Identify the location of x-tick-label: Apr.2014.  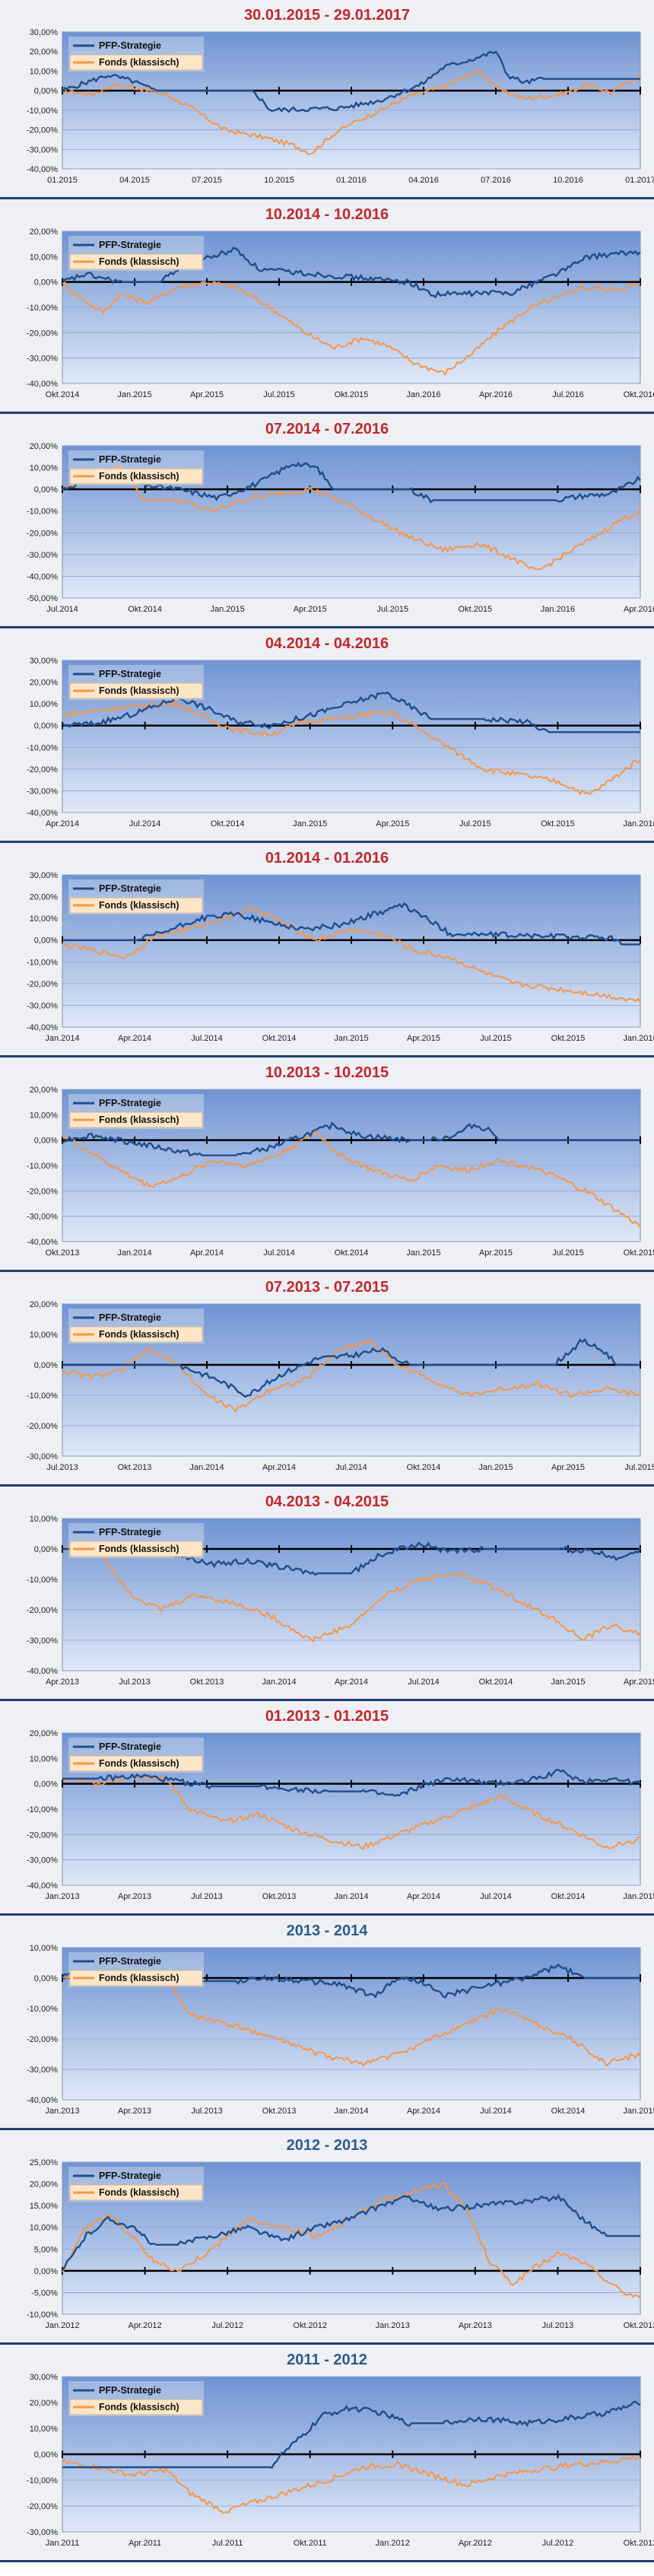
(62, 824).